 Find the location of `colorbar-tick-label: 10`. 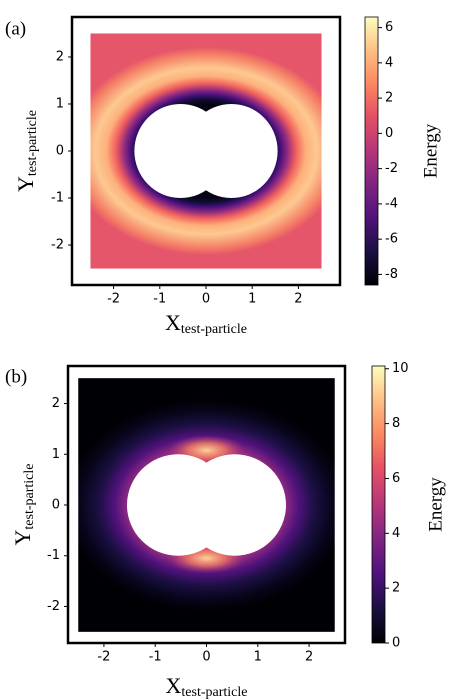

colorbar-tick-label: 10 is located at coordinates (400, 368).